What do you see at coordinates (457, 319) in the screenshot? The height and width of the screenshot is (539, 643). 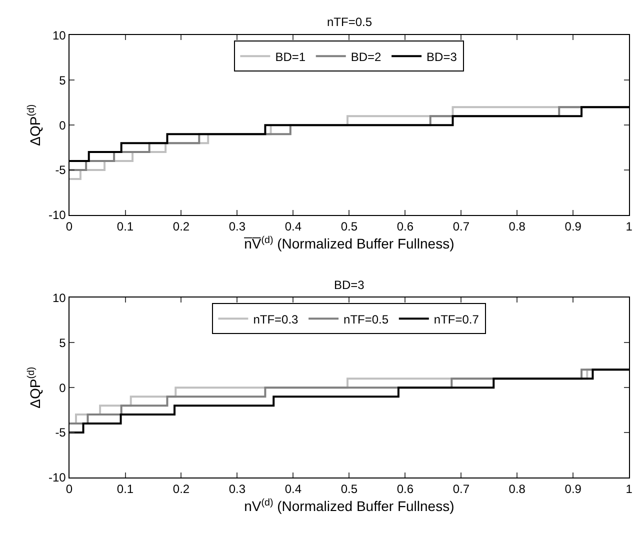 I see `legend-label: nTF=0.7` at bounding box center [457, 319].